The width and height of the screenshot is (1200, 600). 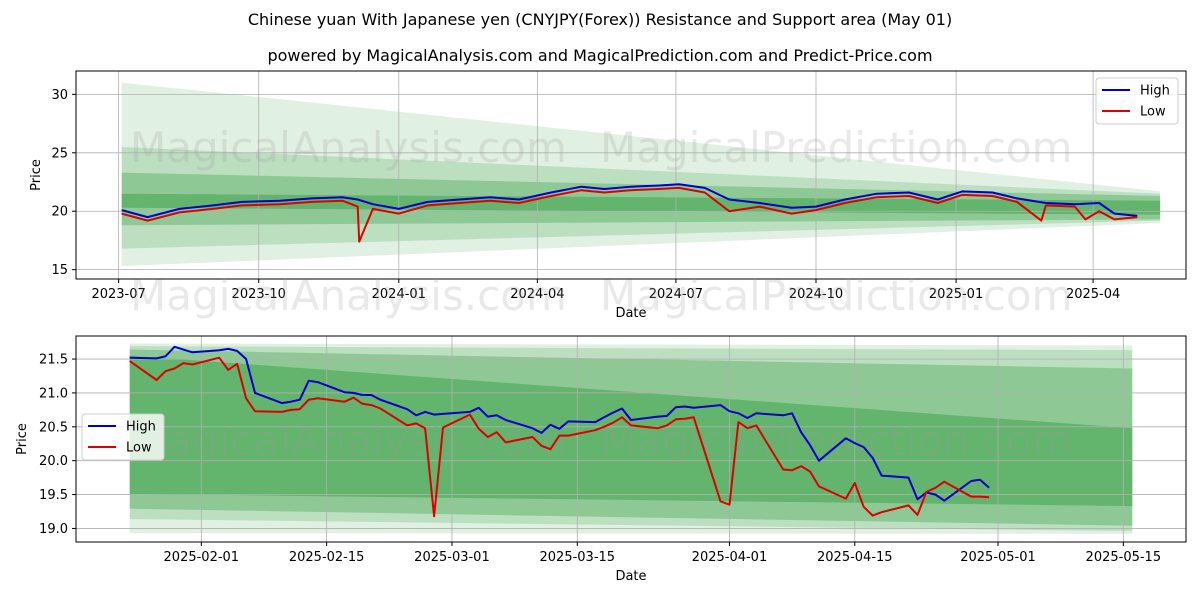 What do you see at coordinates (855, 557) in the screenshot?
I see `x-tick-label: 2025-04-15` at bounding box center [855, 557].